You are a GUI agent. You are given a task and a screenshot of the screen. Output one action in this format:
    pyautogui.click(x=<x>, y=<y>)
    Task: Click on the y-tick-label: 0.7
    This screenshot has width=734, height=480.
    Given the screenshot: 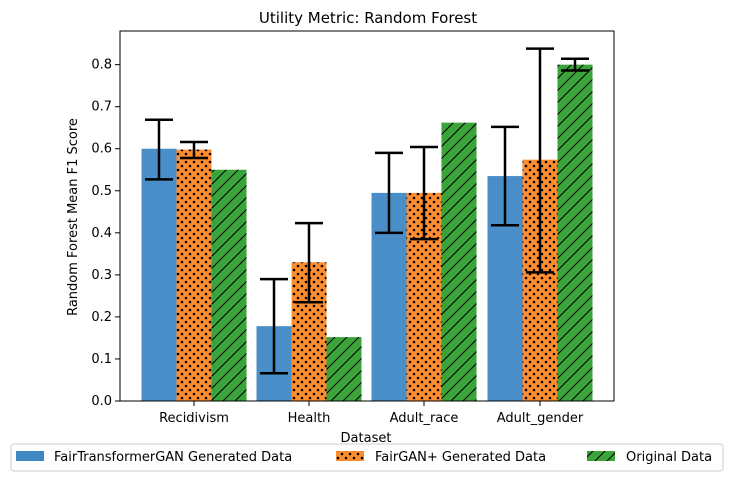 What is the action you would take?
    pyautogui.click(x=101, y=107)
    